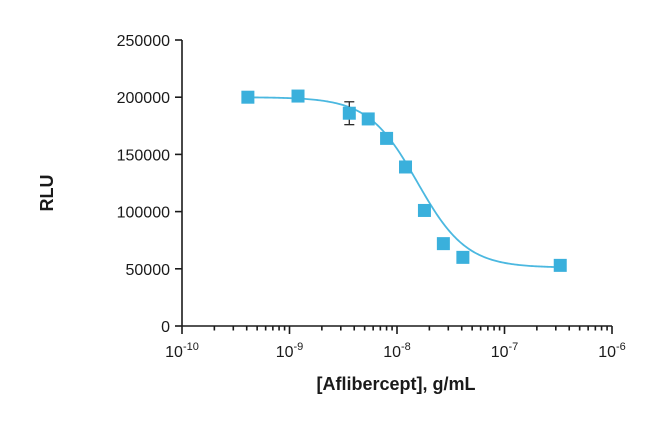 This screenshot has width=669, height=427. I want to click on x-axis-title: [Aflibercept], g/mL, so click(395, 384).